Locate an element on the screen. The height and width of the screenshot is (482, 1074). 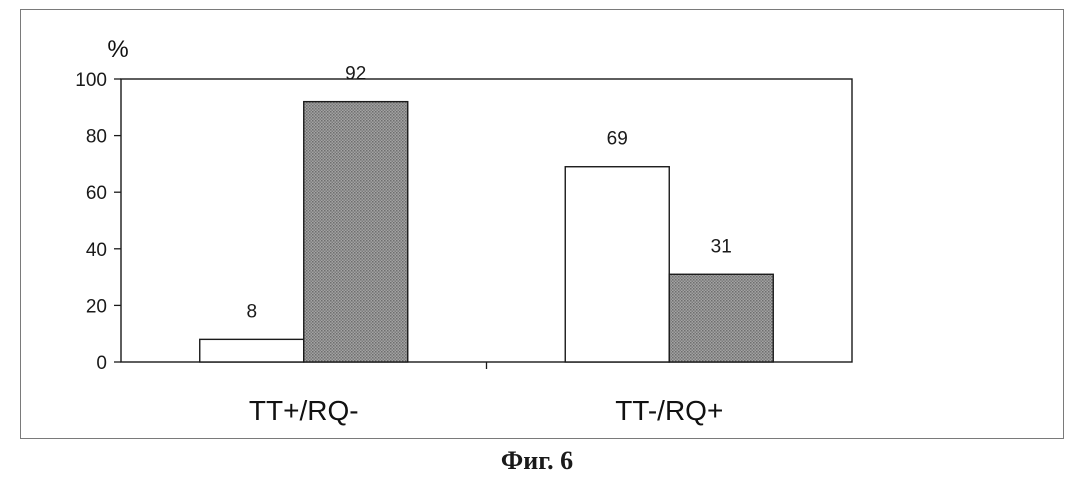
data-label-1-2: 69 is located at coordinates (617, 139).